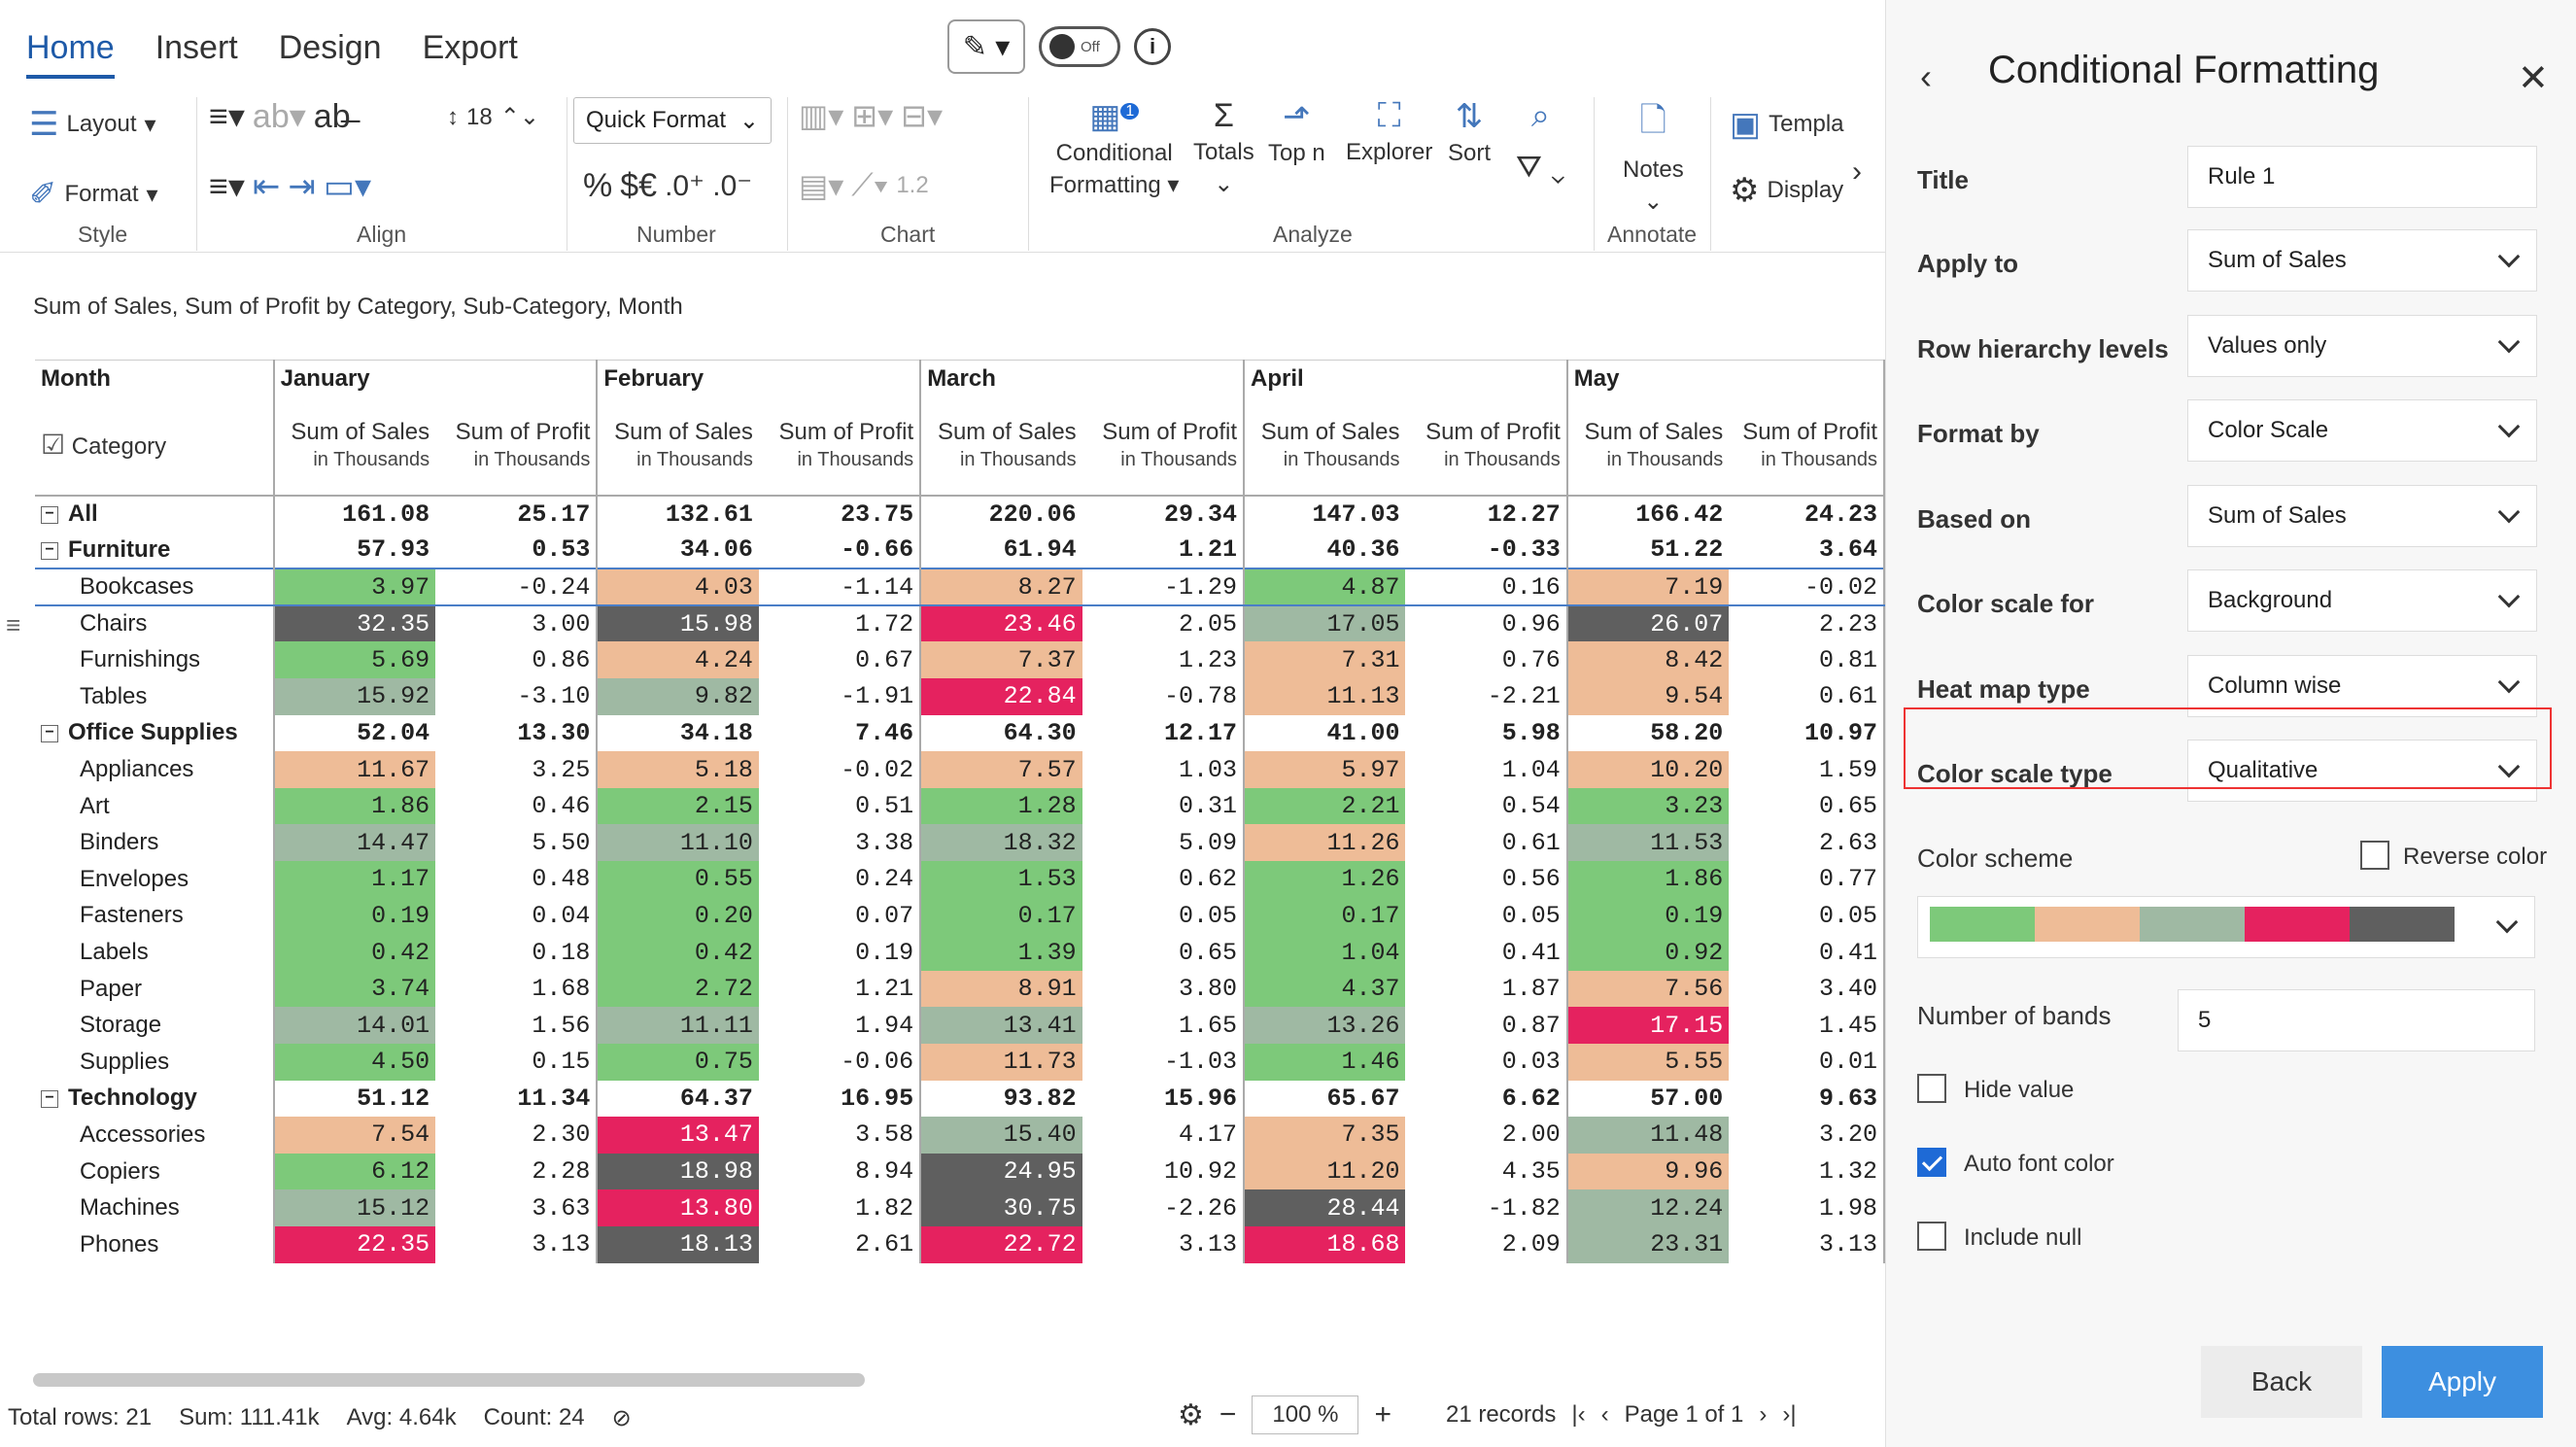 This screenshot has width=2576, height=1447. Describe the element at coordinates (1487, 623) in the screenshot. I see `profit-cell: 0.96` at that location.